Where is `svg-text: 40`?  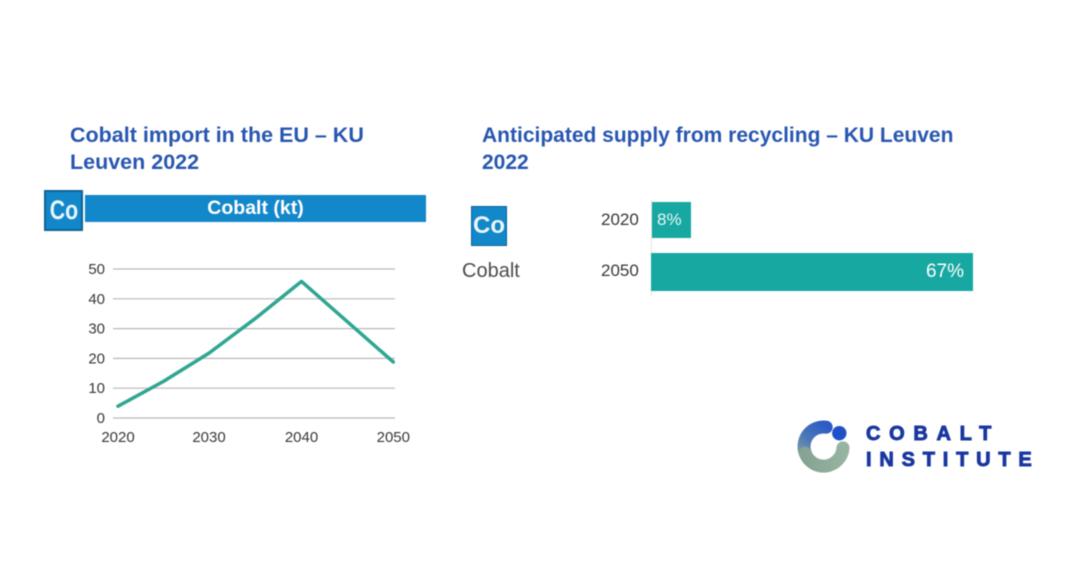 svg-text: 40 is located at coordinates (96, 299).